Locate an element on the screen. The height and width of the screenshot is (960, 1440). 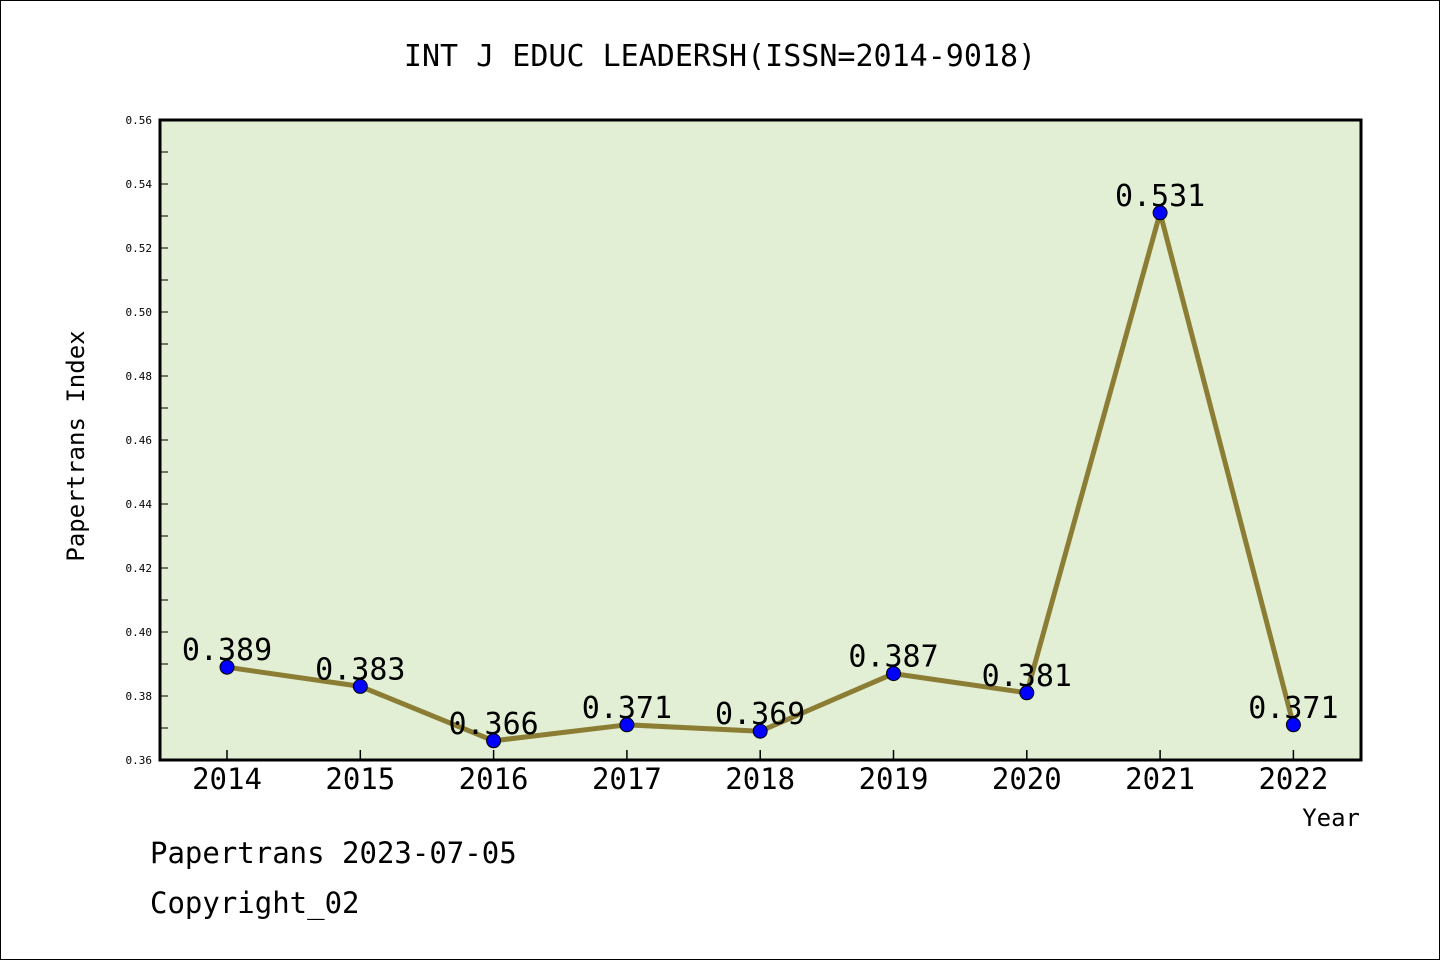
data-label: 0.531 is located at coordinates (1160, 196).